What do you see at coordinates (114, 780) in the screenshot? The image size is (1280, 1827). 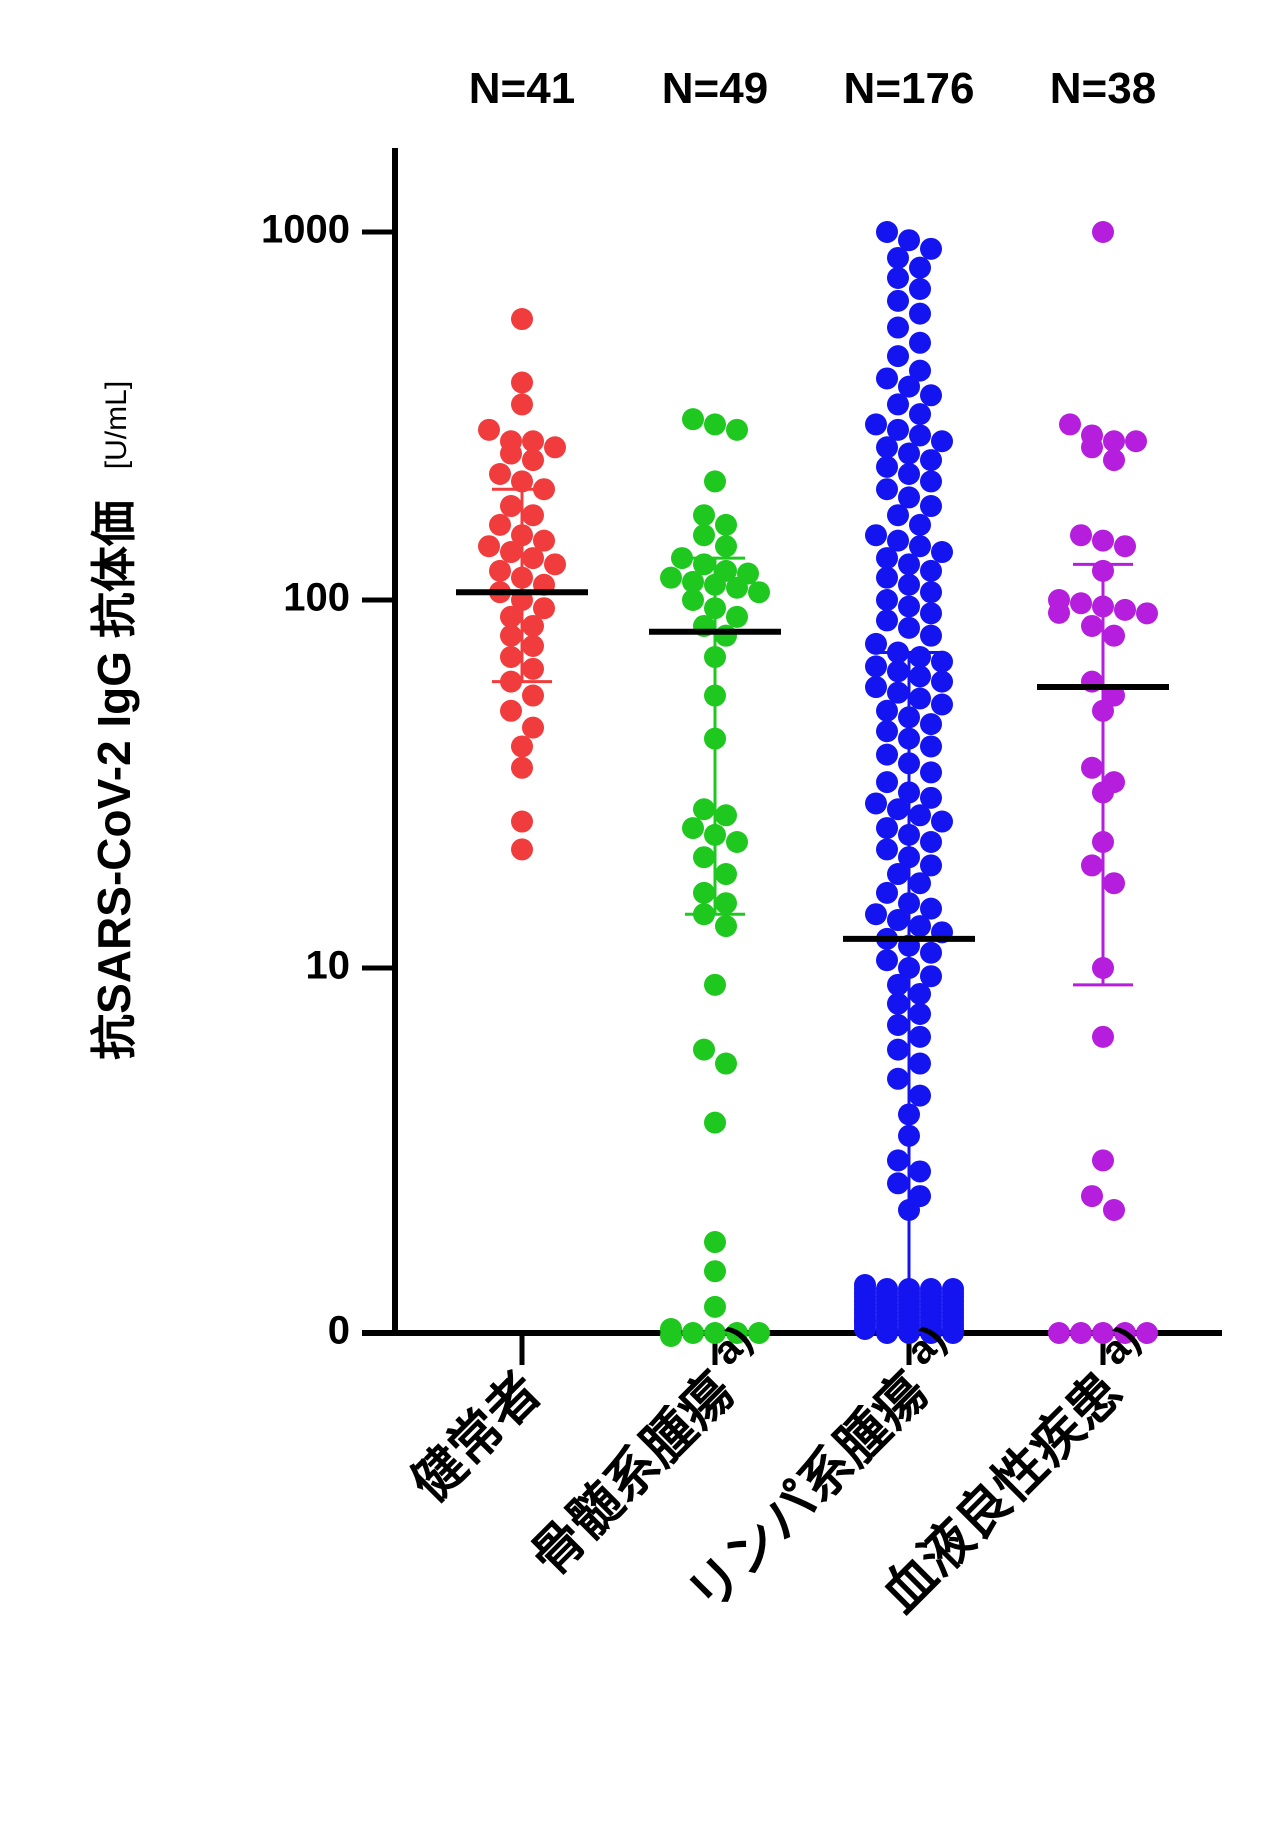 I see `y-axis-label: 抗SARS-CoV-2 IgG 抗体価` at bounding box center [114, 780].